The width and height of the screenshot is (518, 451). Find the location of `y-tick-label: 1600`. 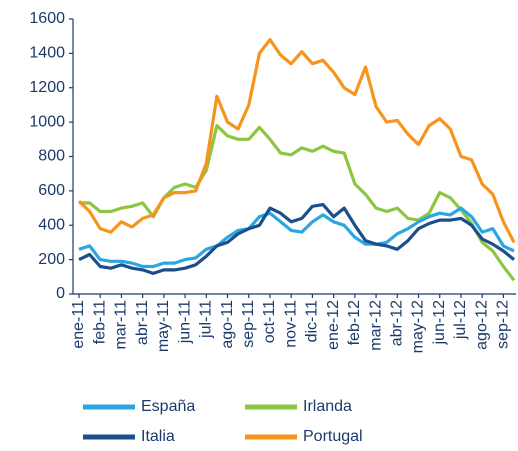

y-tick-label: 1600 is located at coordinates (47, 18).